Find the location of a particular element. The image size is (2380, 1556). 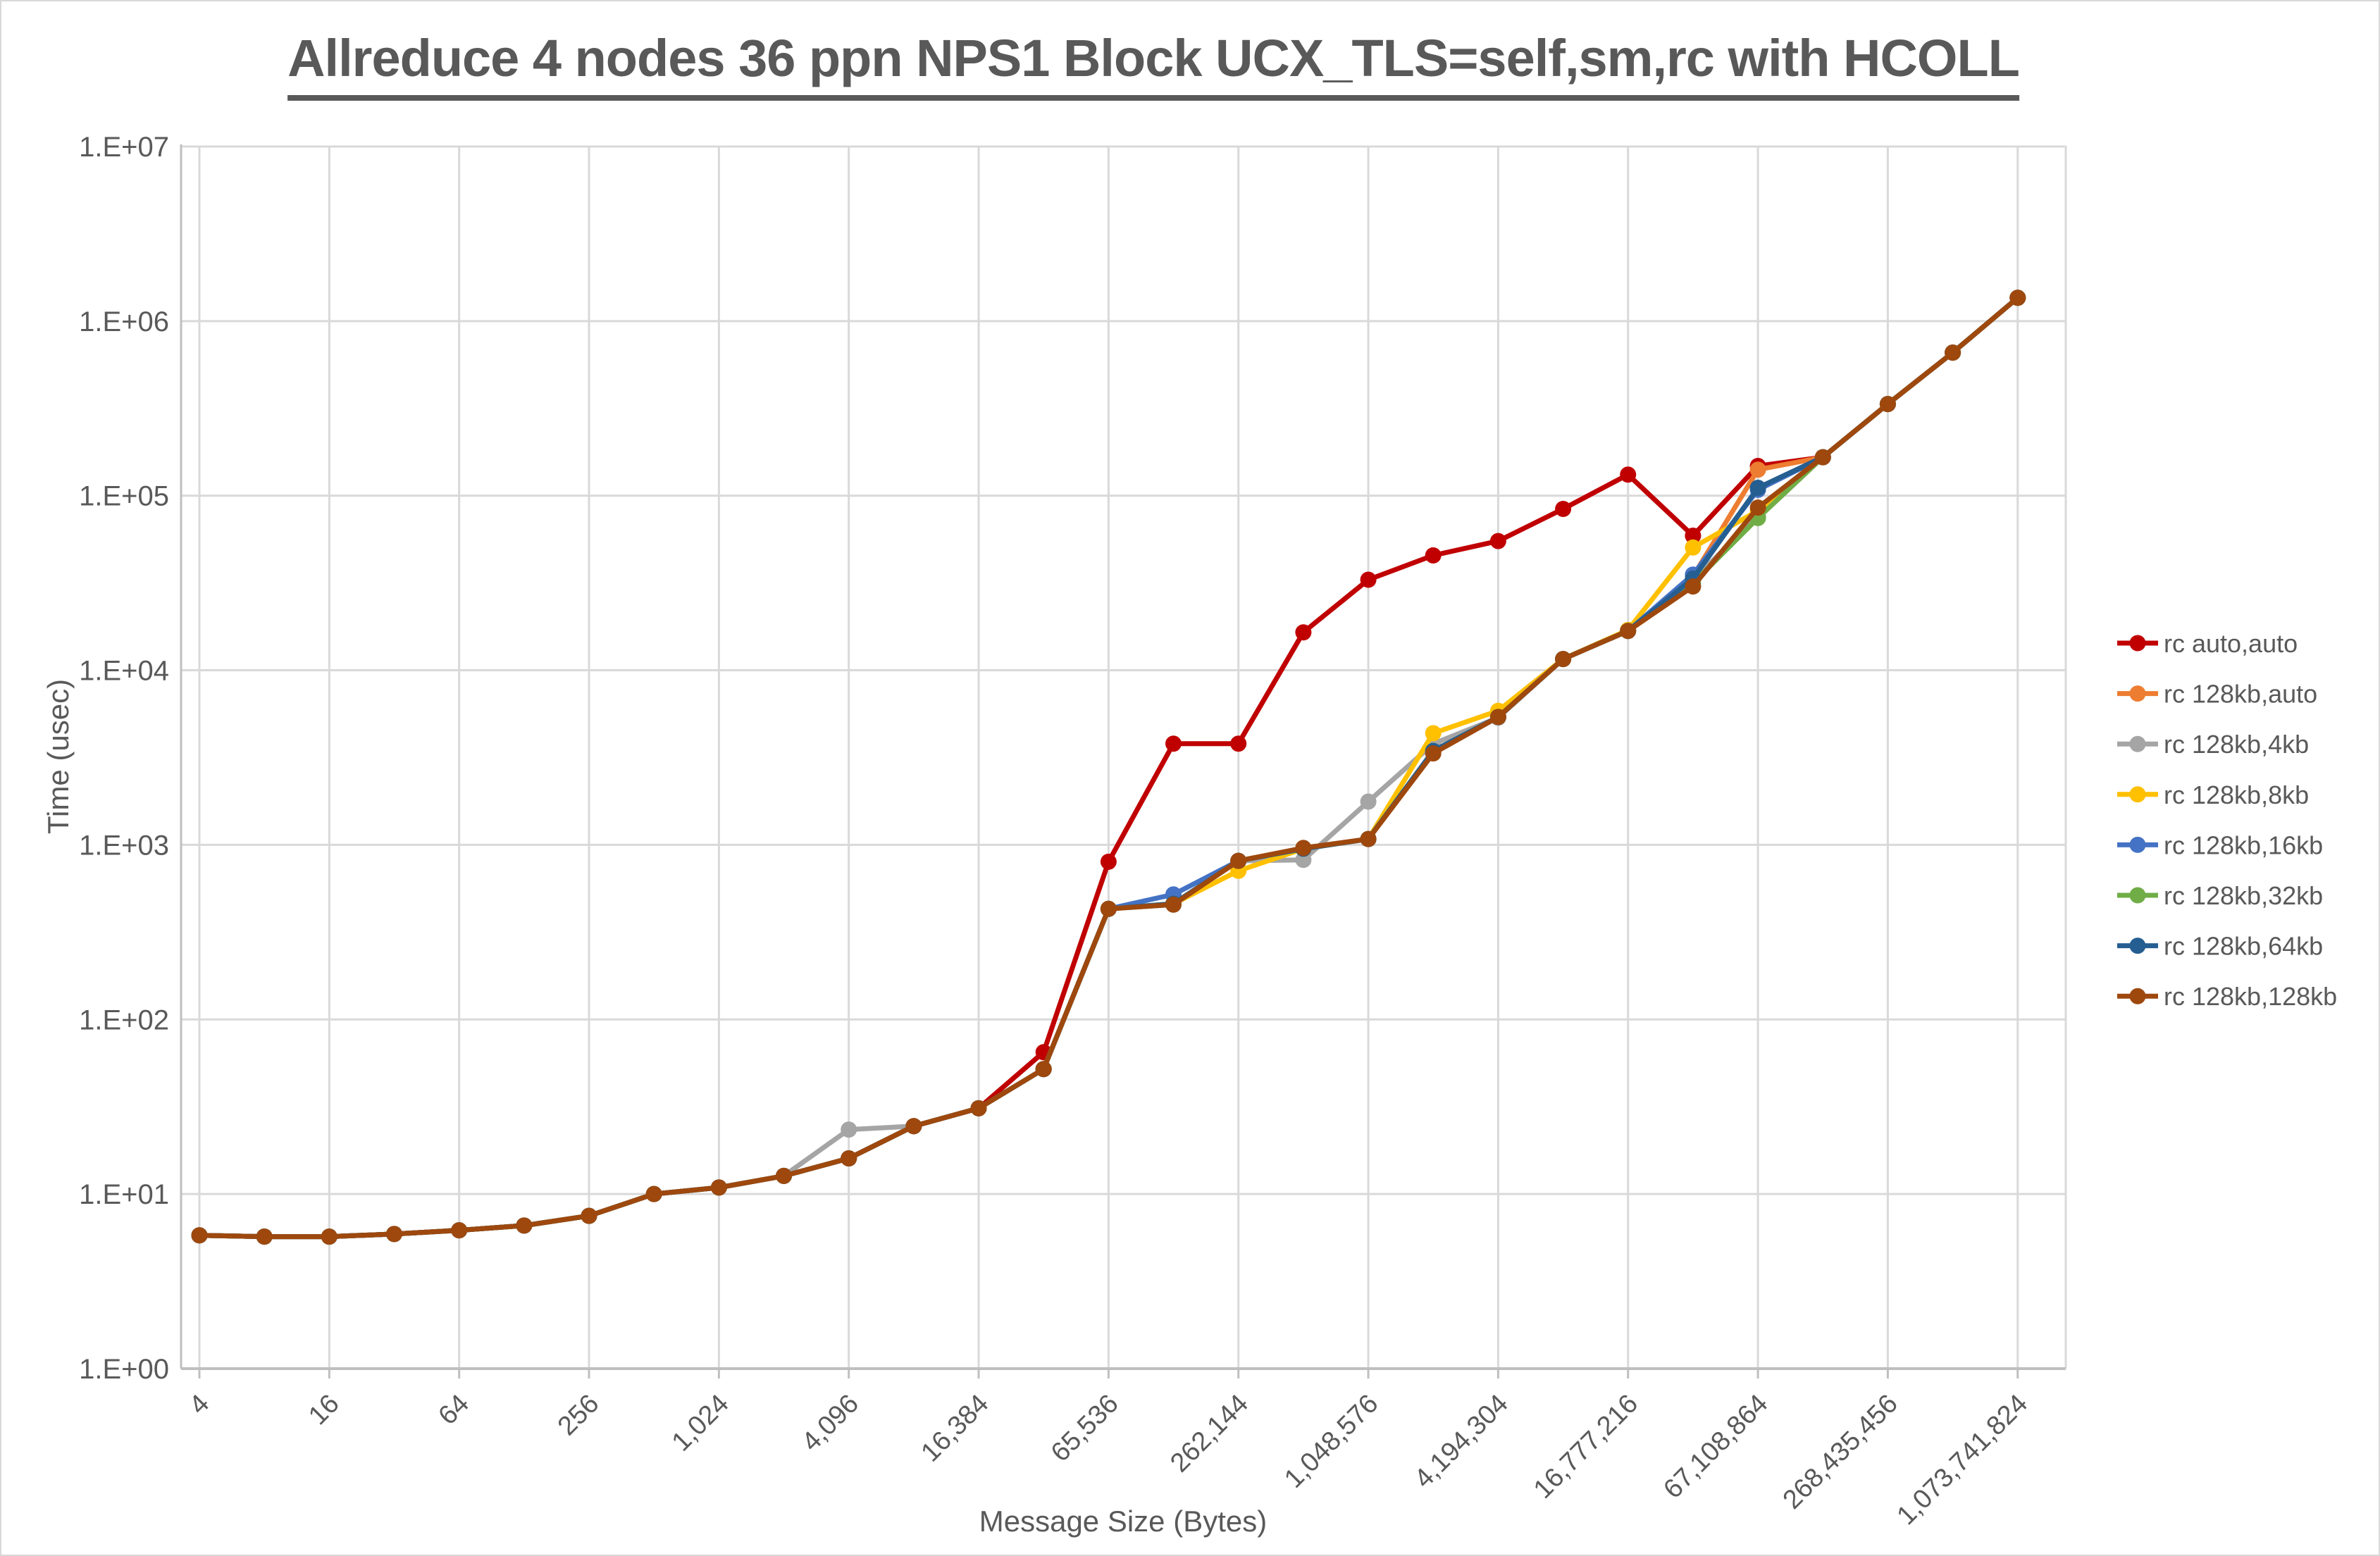

x-tick-label: 4,096 is located at coordinates (830, 1423).